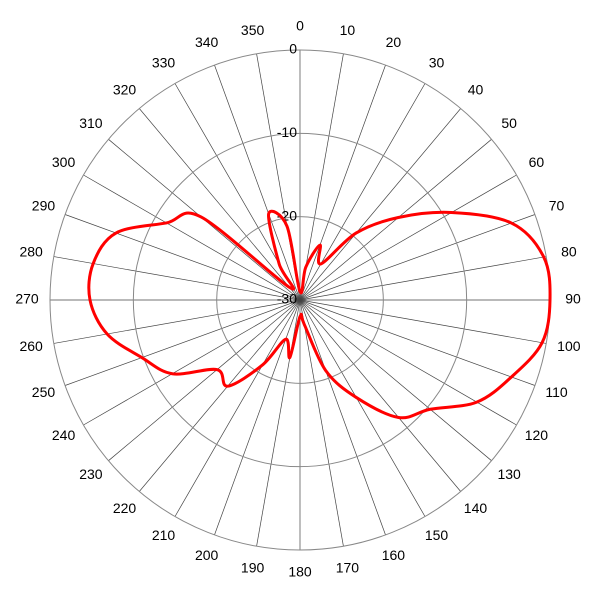 The width and height of the screenshot is (600, 605). I want to click on angle-tick-label: 210, so click(164, 535).